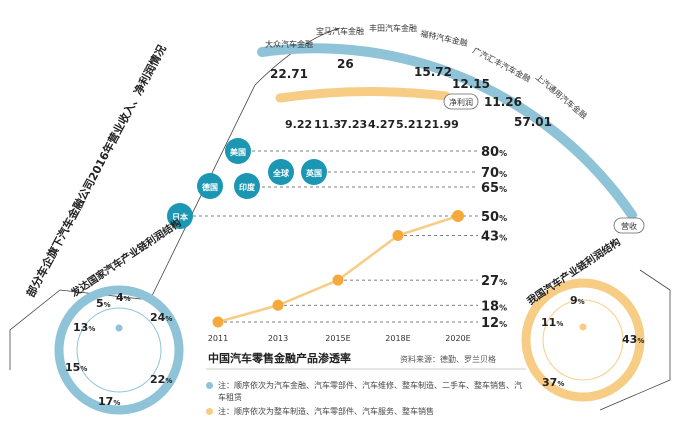 This screenshot has width=684, height=442. I want to click on profit-value-toyota: 7.23, so click(353, 124).